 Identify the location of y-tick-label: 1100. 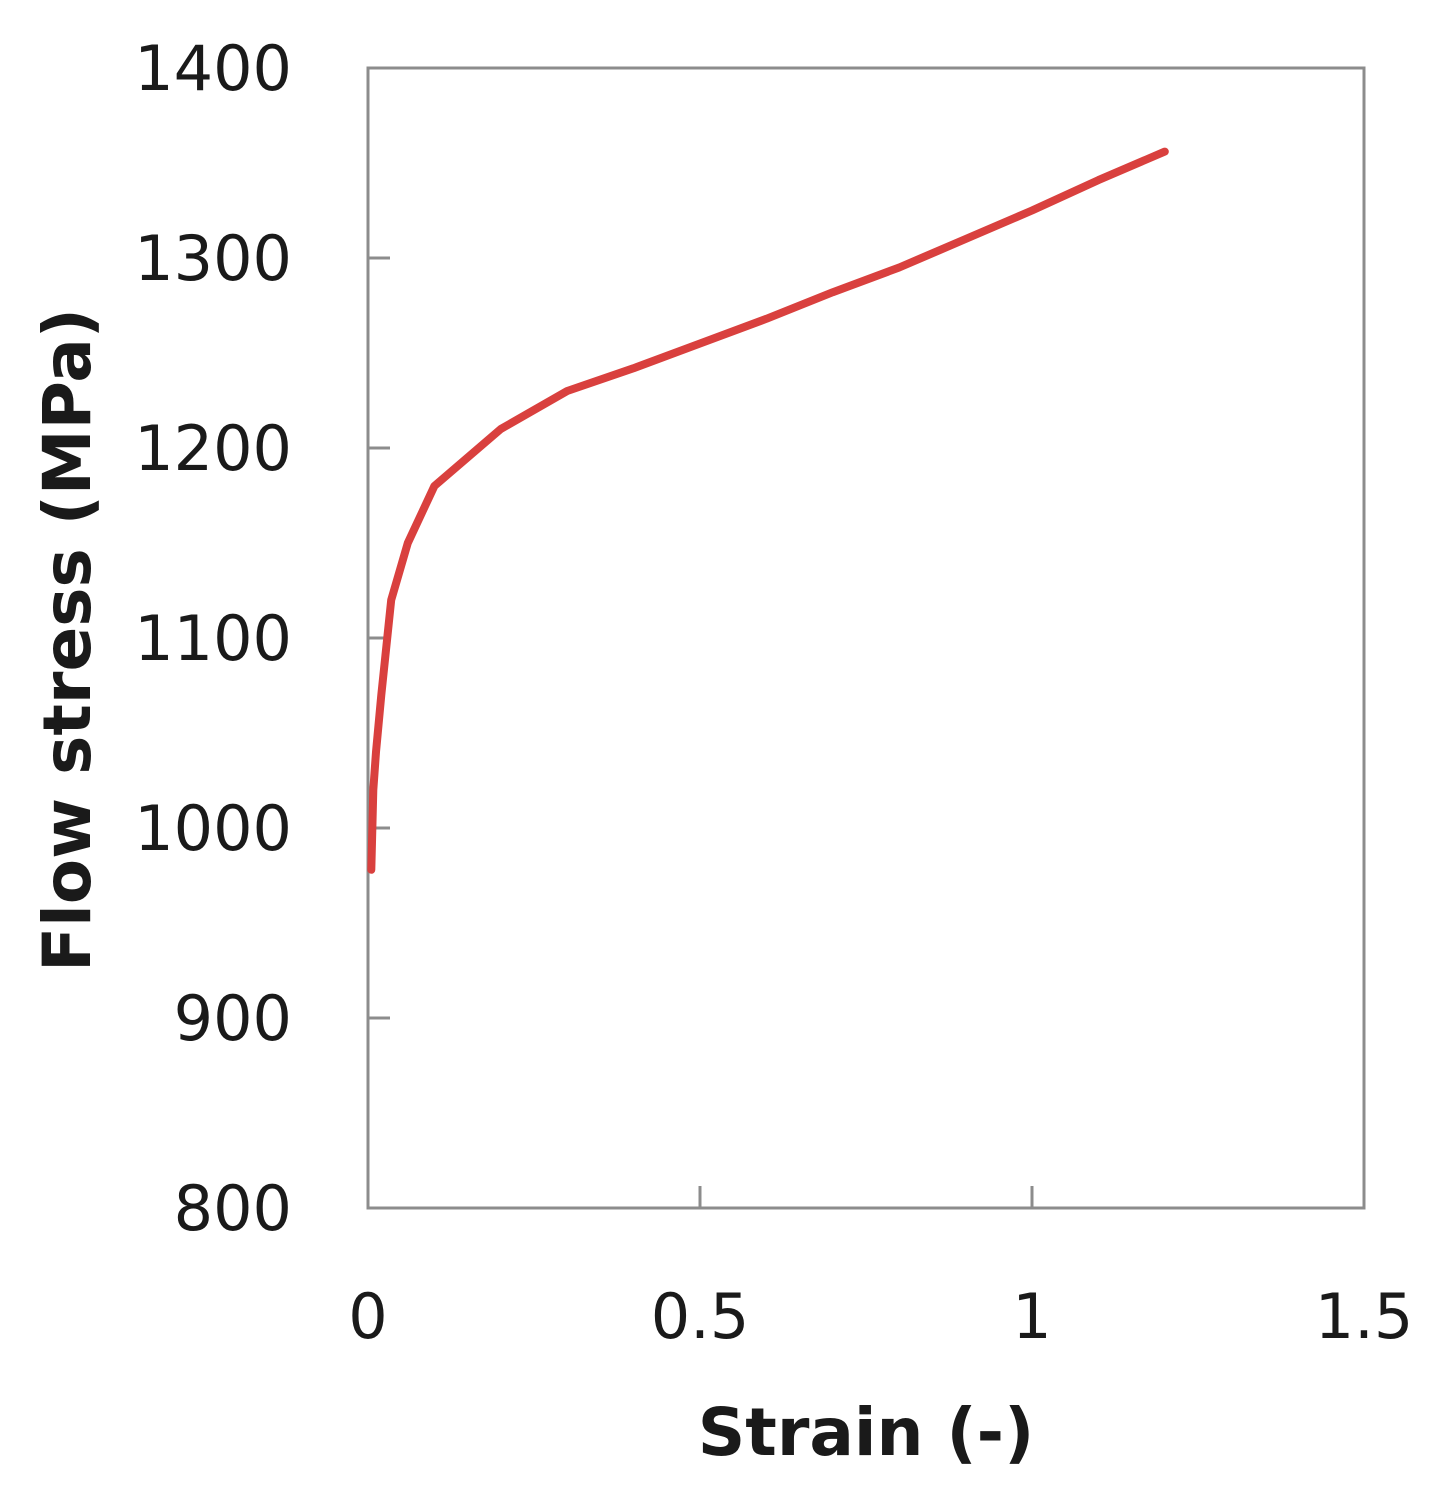
(213, 638).